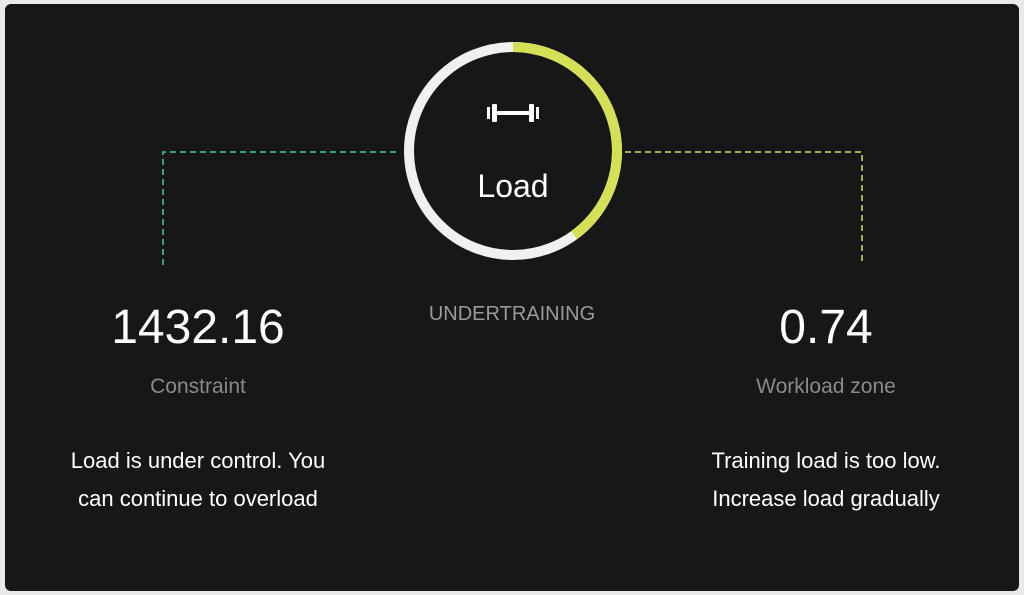  I want to click on dumbbell-icon, so click(513, 113).